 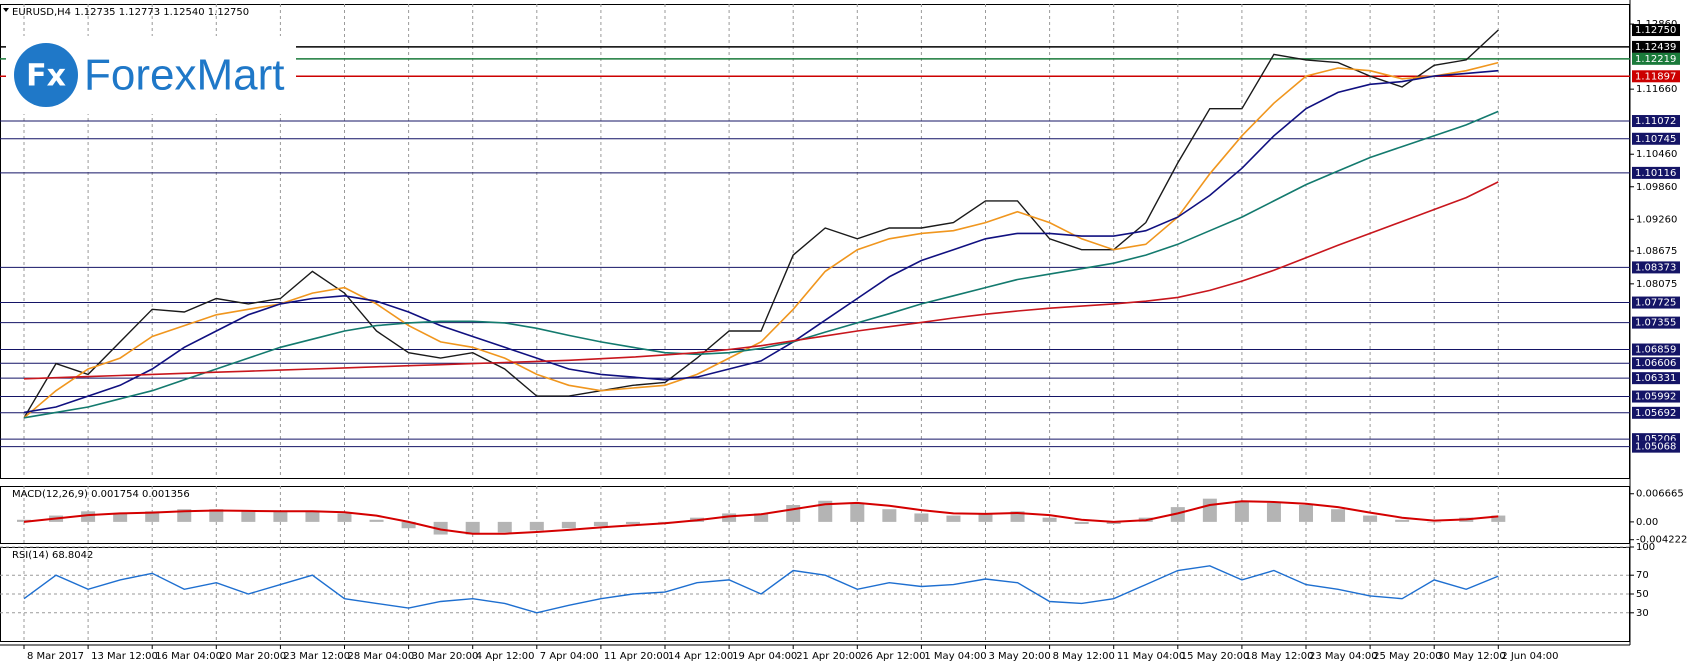 What do you see at coordinates (892, 656) in the screenshot?
I see `x-tick-label: 26 Apr 12:00` at bounding box center [892, 656].